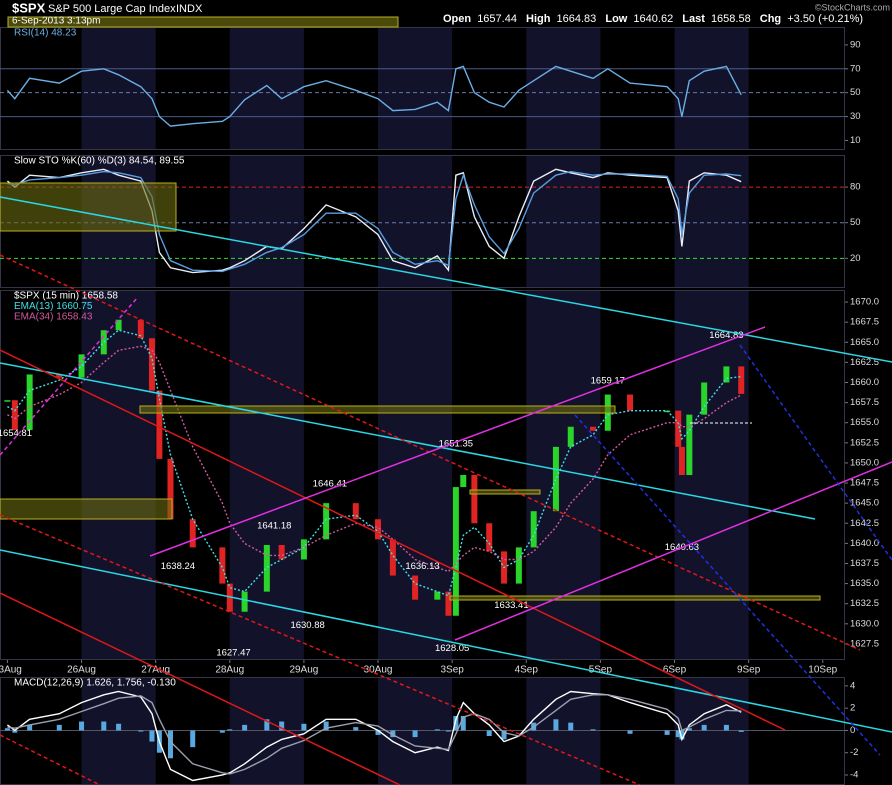  What do you see at coordinates (511, 605) in the screenshot?
I see `price-annotation: 1633.41` at bounding box center [511, 605].